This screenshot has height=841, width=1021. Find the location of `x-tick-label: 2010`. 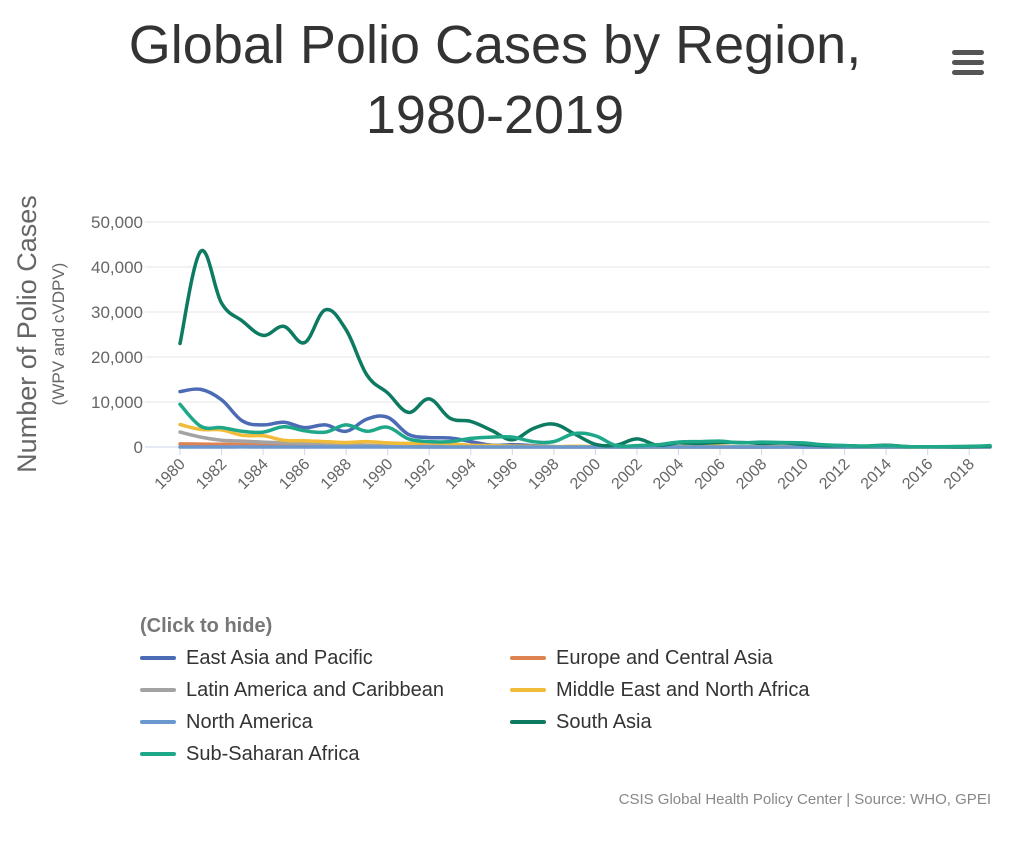

x-tick-label: 2010 is located at coordinates (793, 474).